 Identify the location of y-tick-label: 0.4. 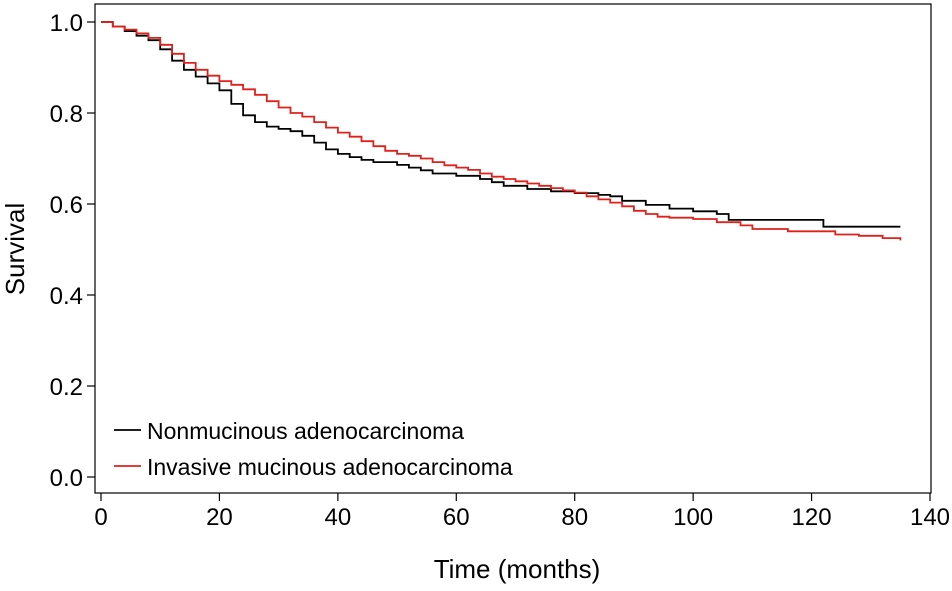
(66, 296).